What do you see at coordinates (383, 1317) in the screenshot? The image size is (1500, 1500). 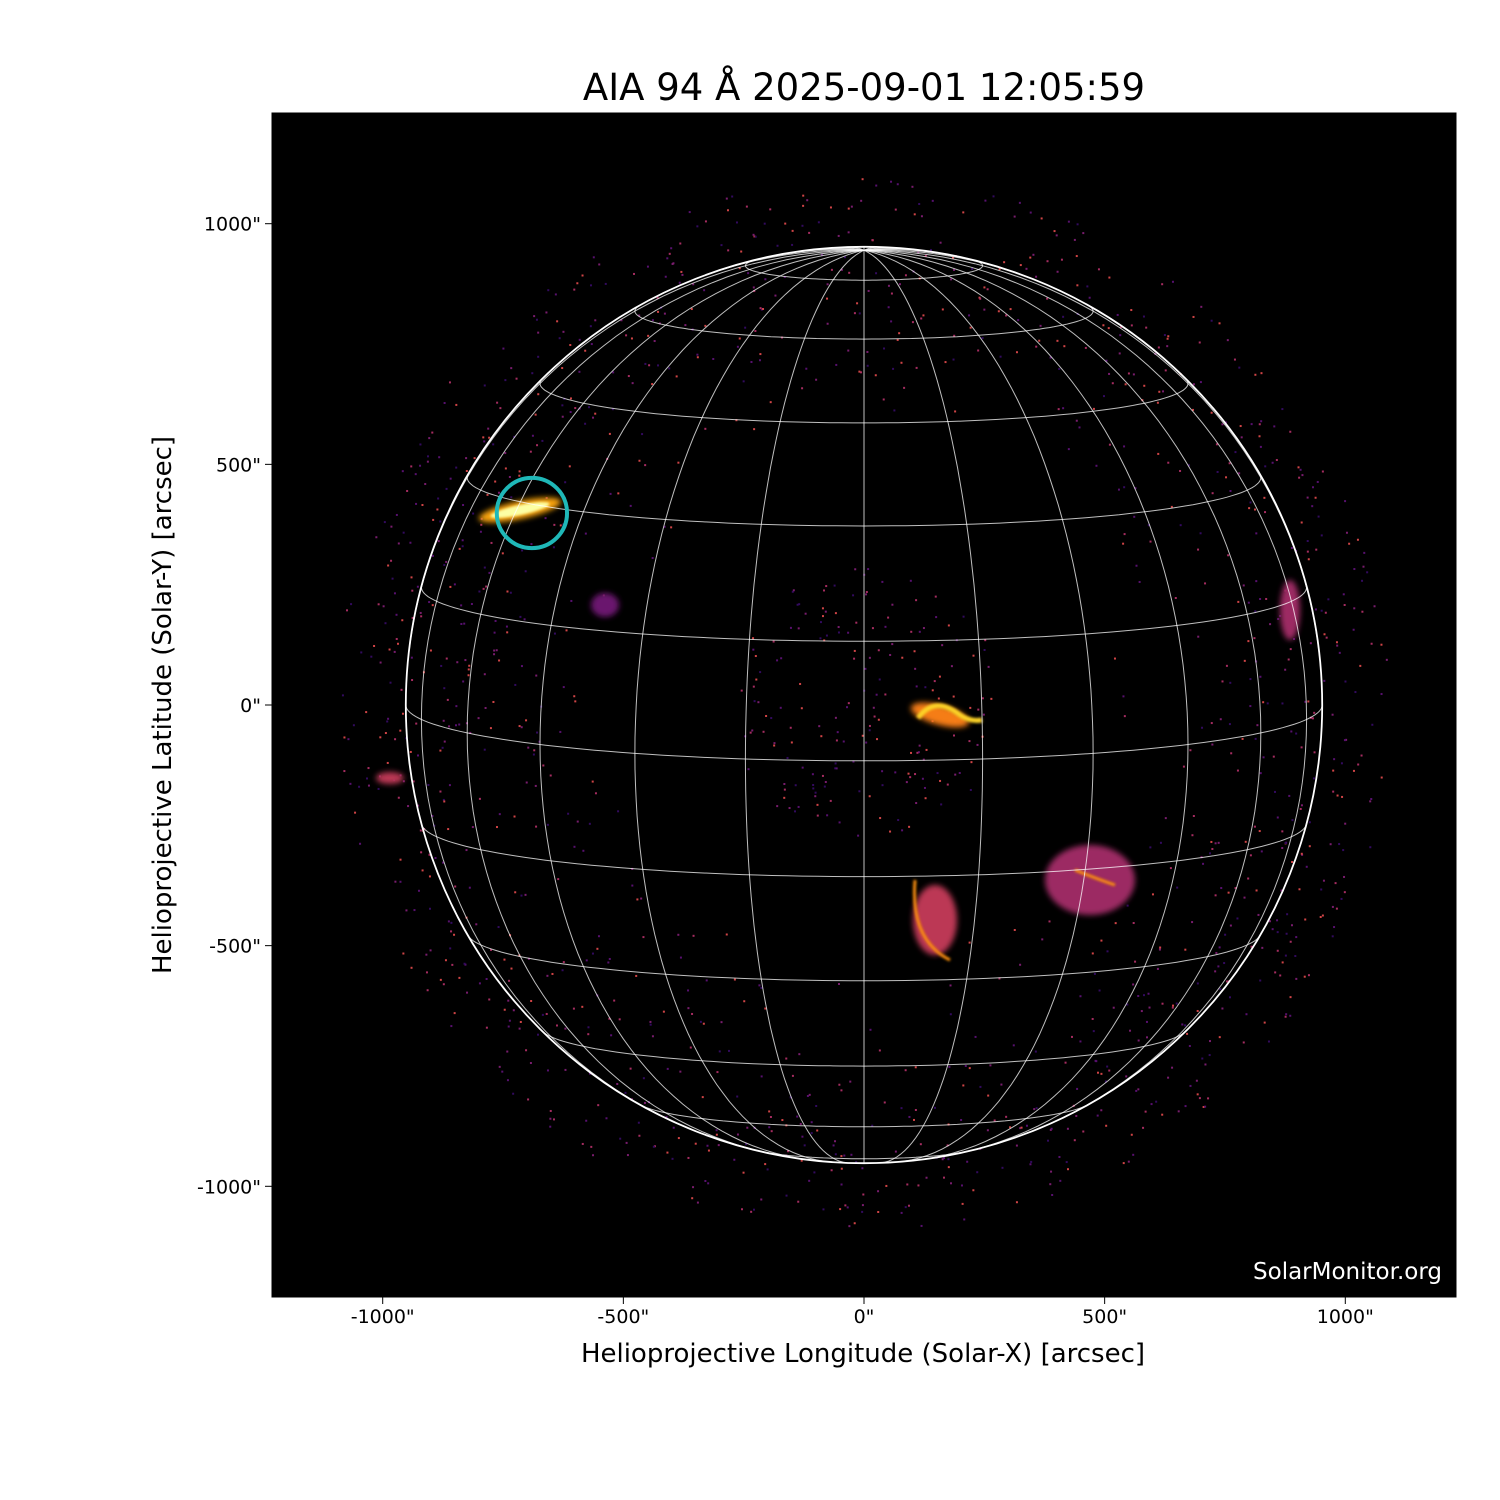 I see `x-tick-label: -1000"` at bounding box center [383, 1317].